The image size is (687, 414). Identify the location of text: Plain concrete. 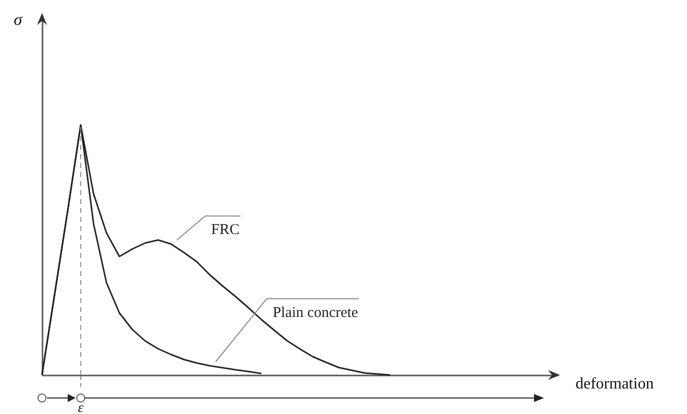
(315, 312).